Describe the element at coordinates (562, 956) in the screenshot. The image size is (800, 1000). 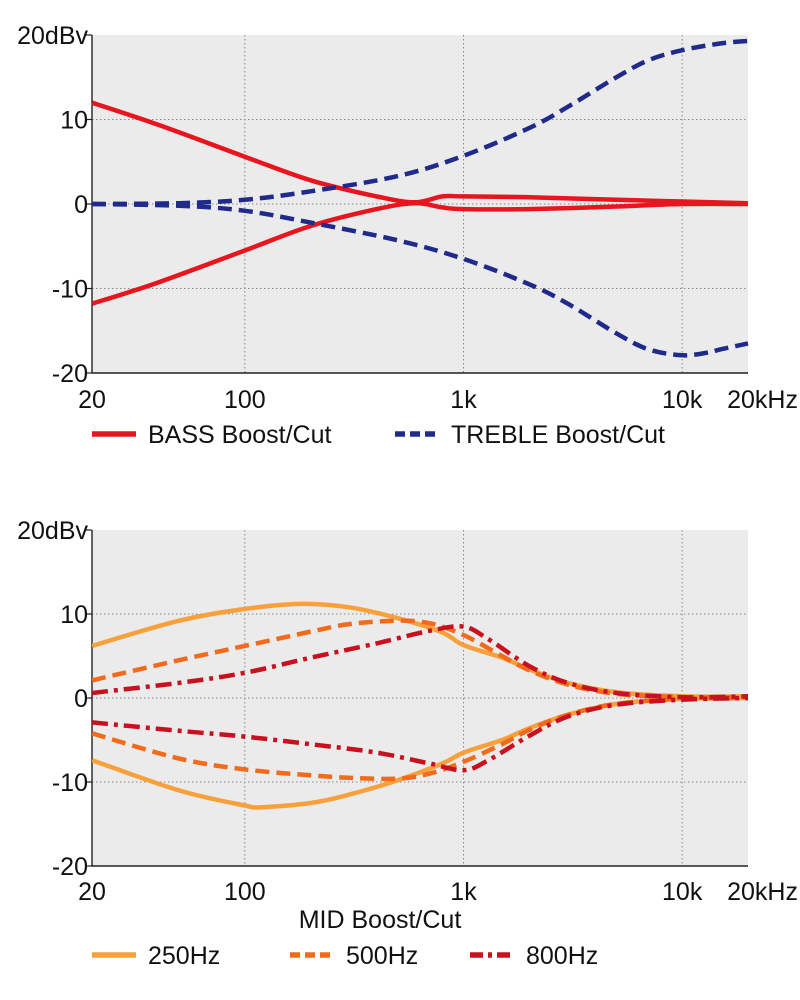
I see `legend-label: 800Hz` at that location.